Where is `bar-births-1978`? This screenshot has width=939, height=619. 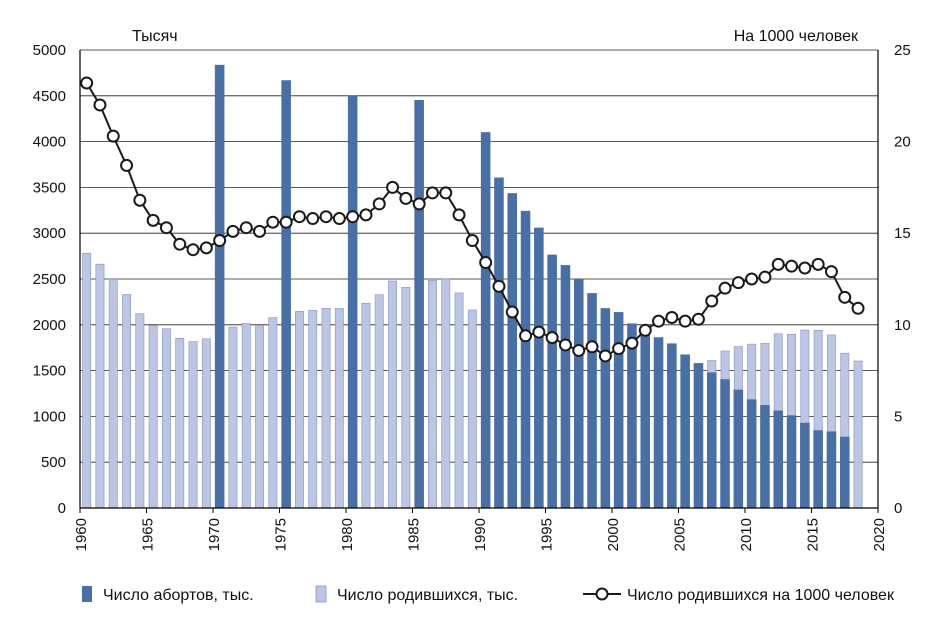 bar-births-1978 is located at coordinates (326, 408).